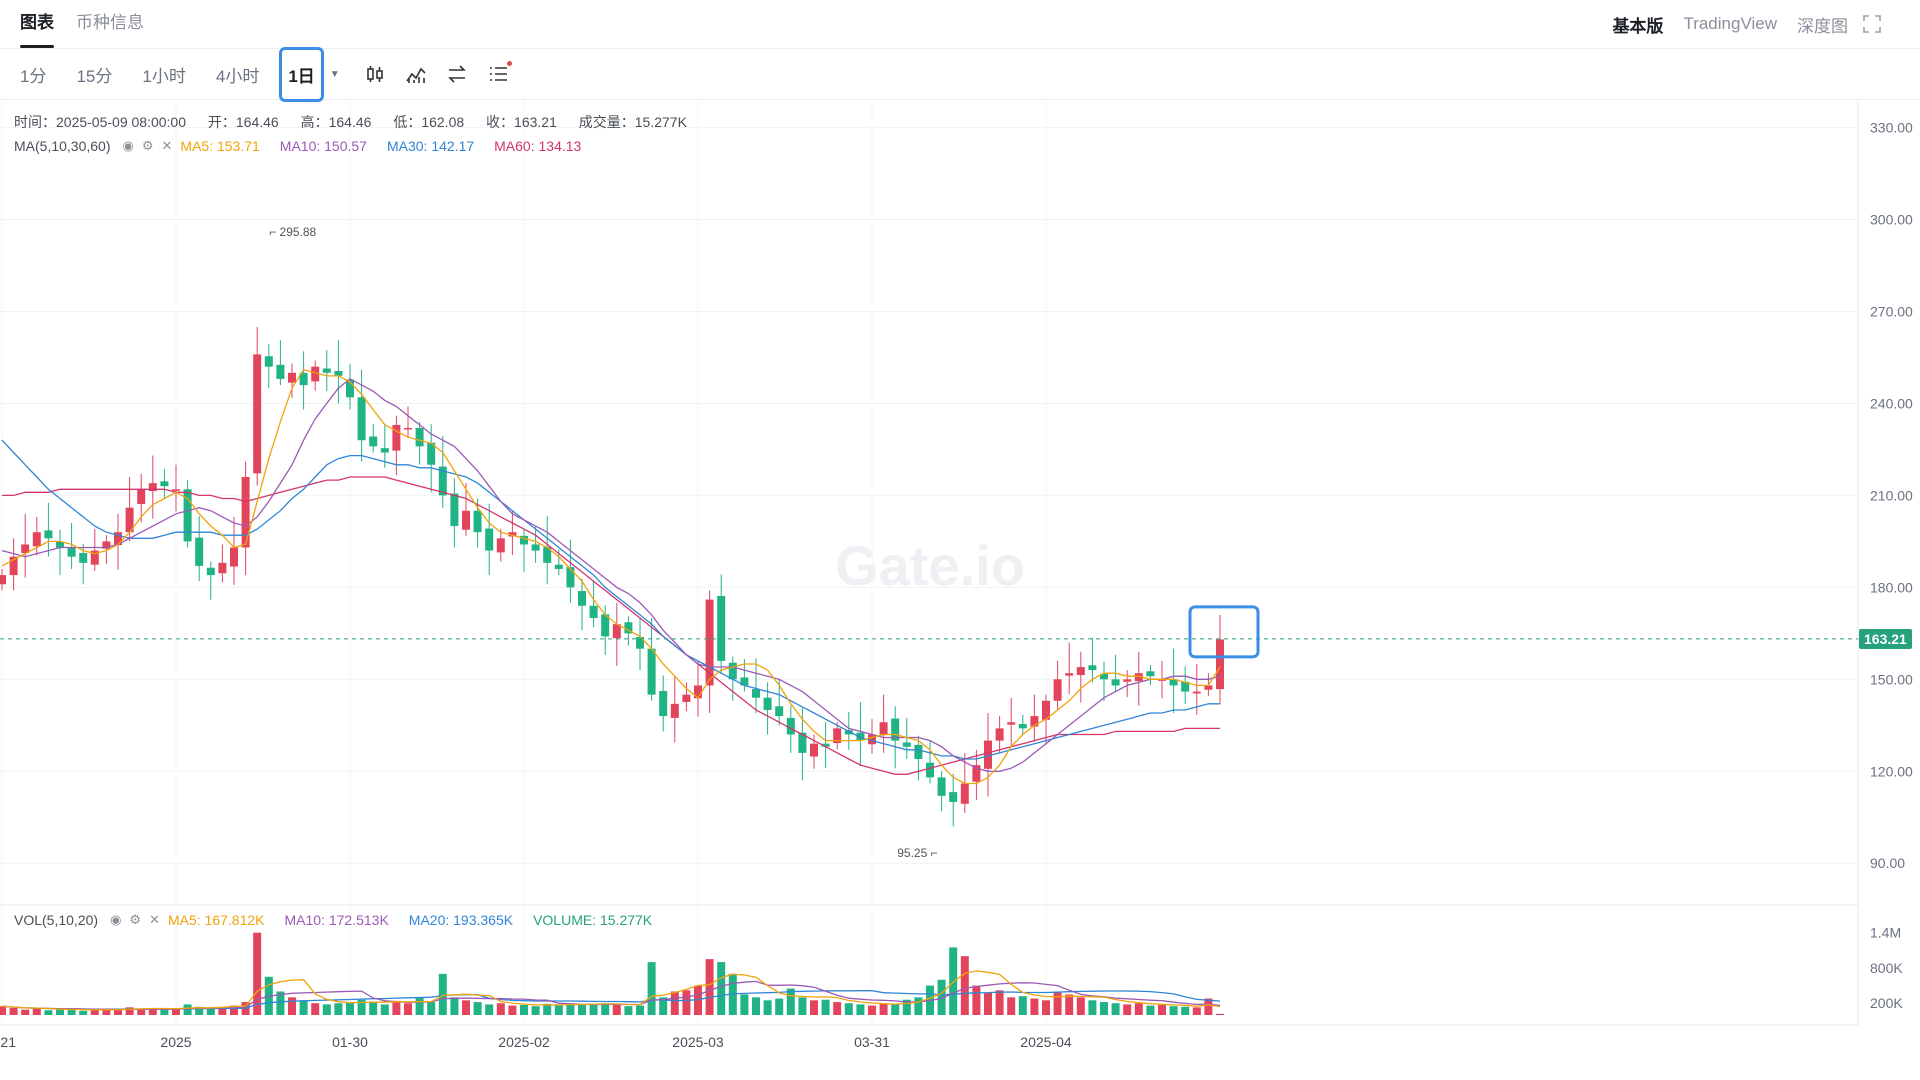 Image resolution: width=1920 pixels, height=1080 pixels. Describe the element at coordinates (429, 122) in the screenshot. I see `info-low: 低：162.08` at that location.